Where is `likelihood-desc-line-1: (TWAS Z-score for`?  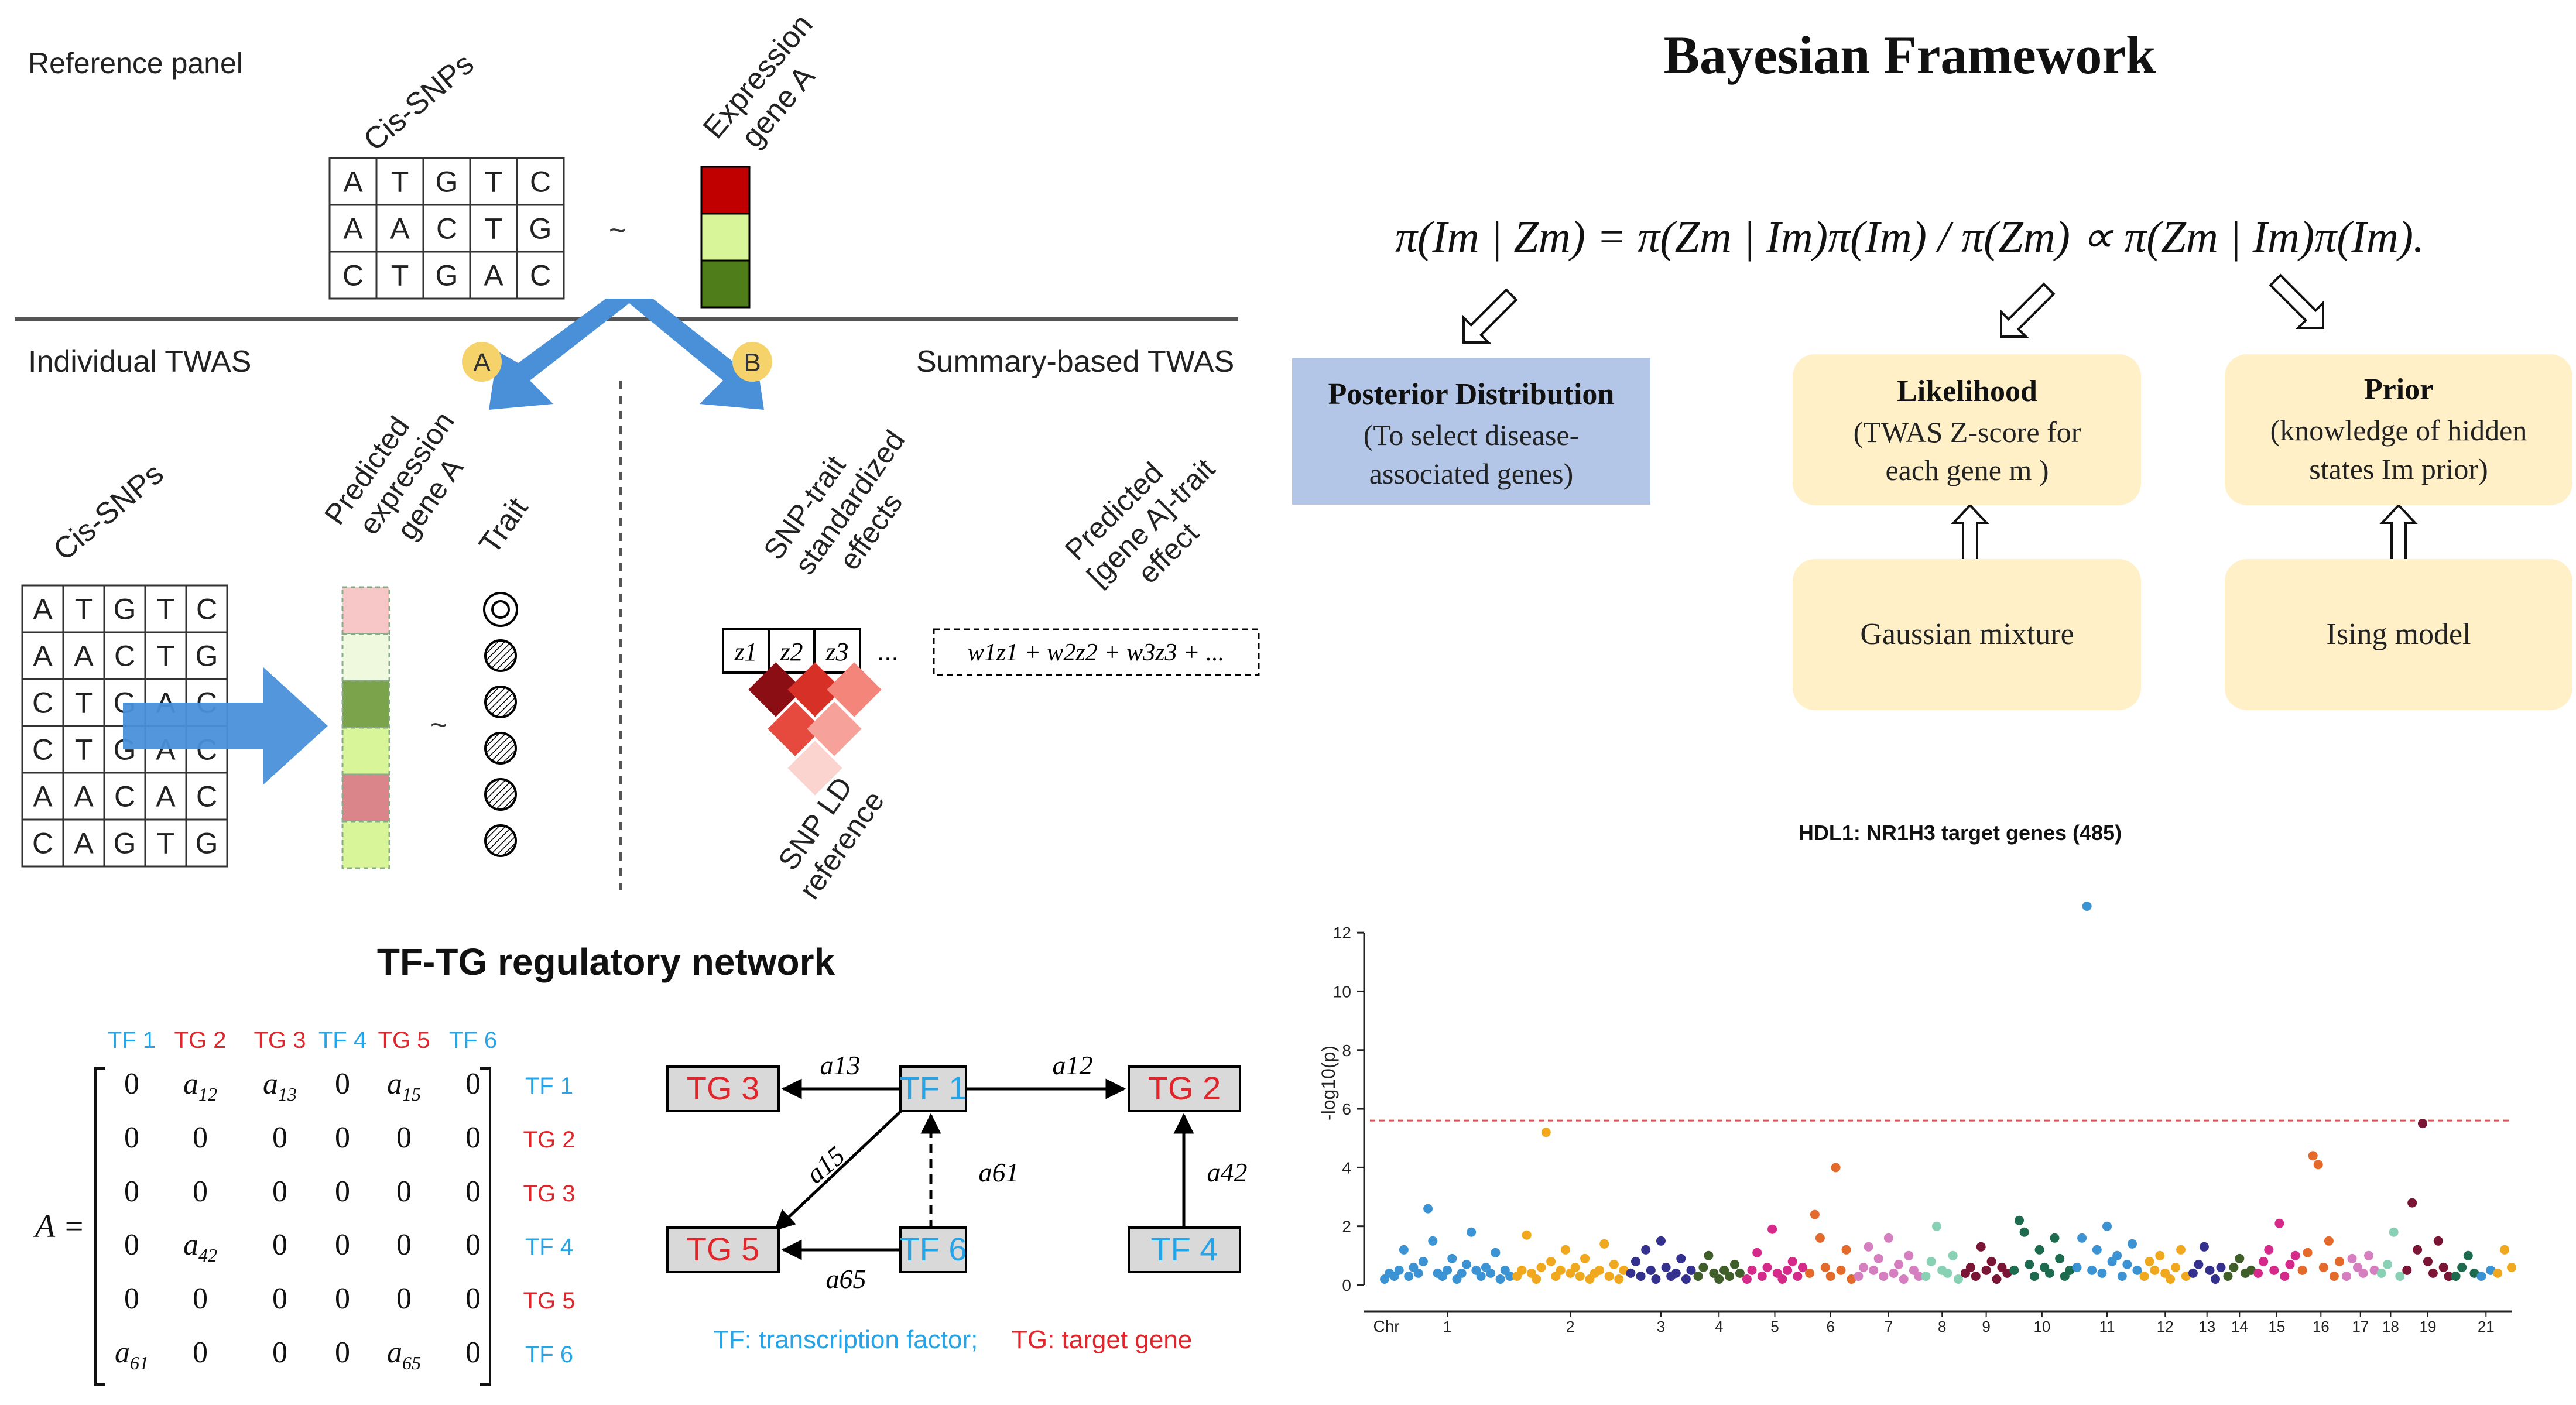
likelihood-desc-line-1: (TWAS Z-score for is located at coordinates (1967, 432).